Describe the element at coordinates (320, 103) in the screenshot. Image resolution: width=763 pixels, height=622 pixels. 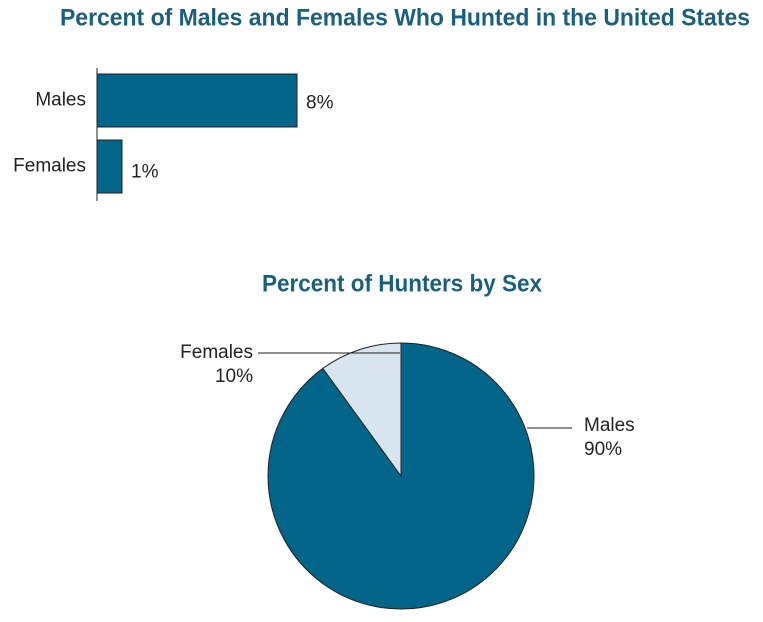
I see `value-label: 8%` at that location.